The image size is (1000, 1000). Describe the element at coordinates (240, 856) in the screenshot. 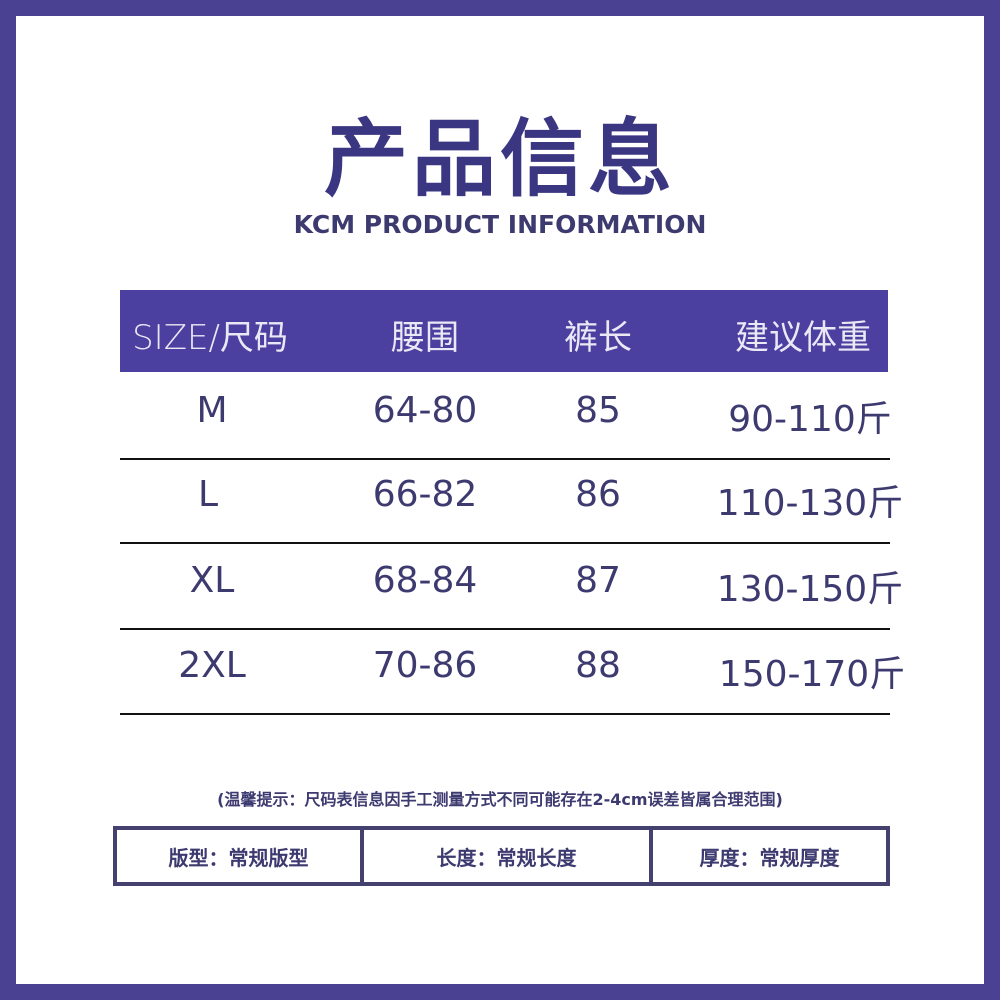

I see `attribute-fit: 版型：常规版型` at that location.